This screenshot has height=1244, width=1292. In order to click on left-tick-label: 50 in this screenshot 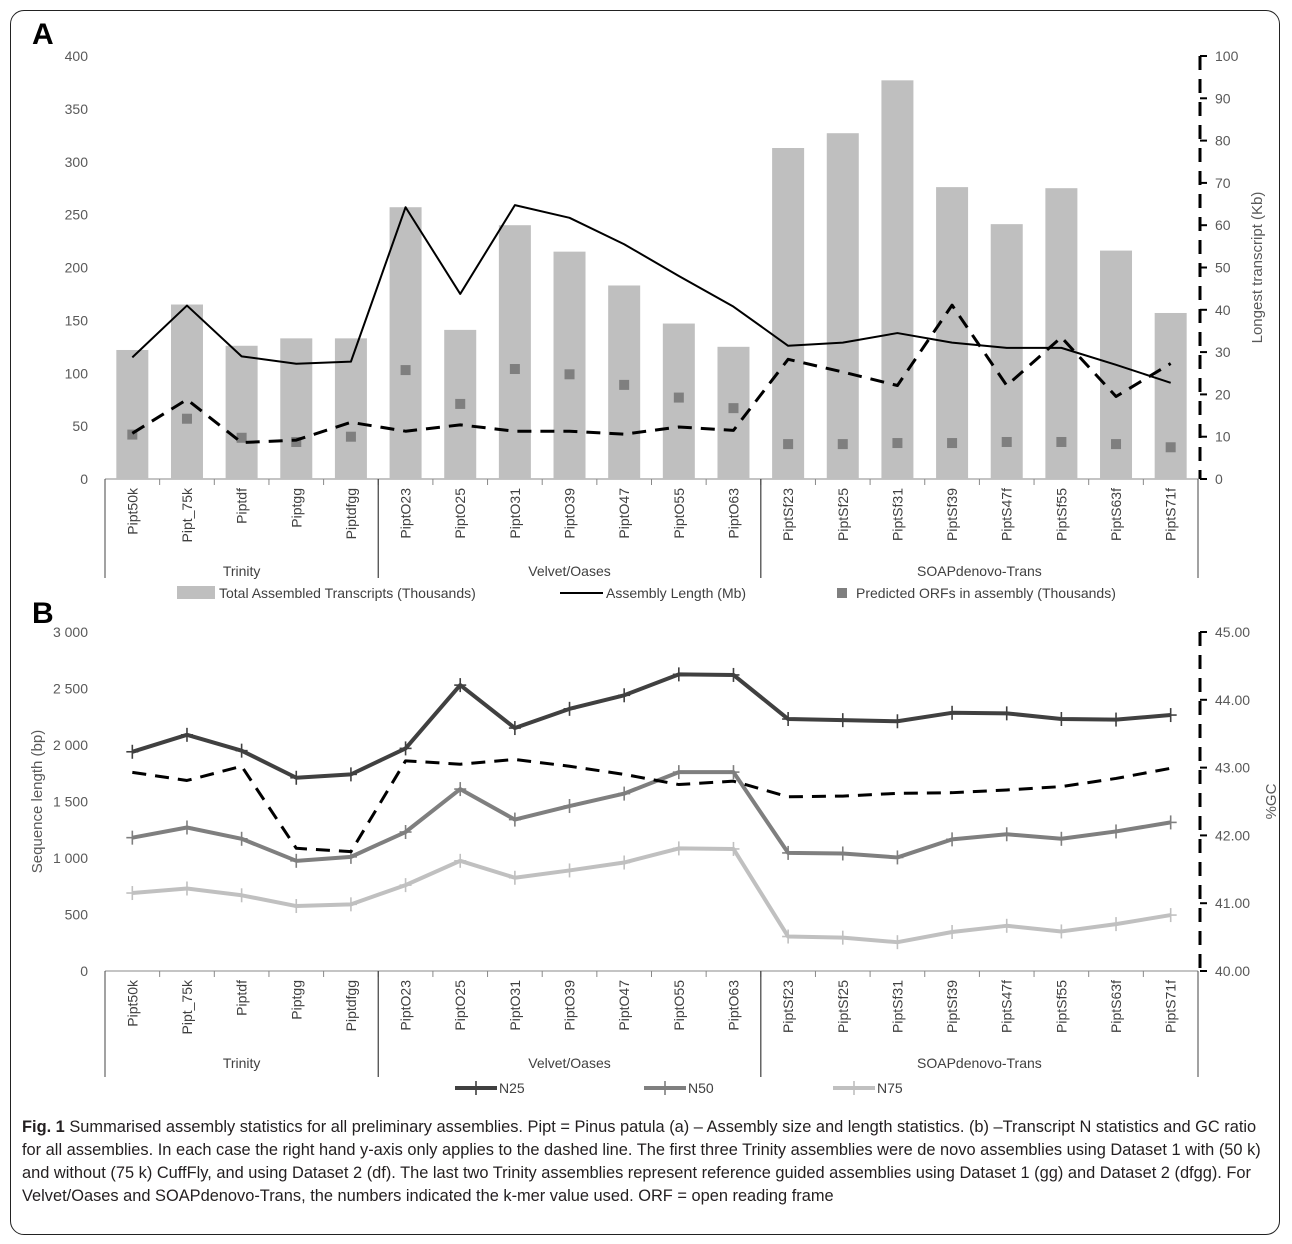, I will do `click(80, 426)`.